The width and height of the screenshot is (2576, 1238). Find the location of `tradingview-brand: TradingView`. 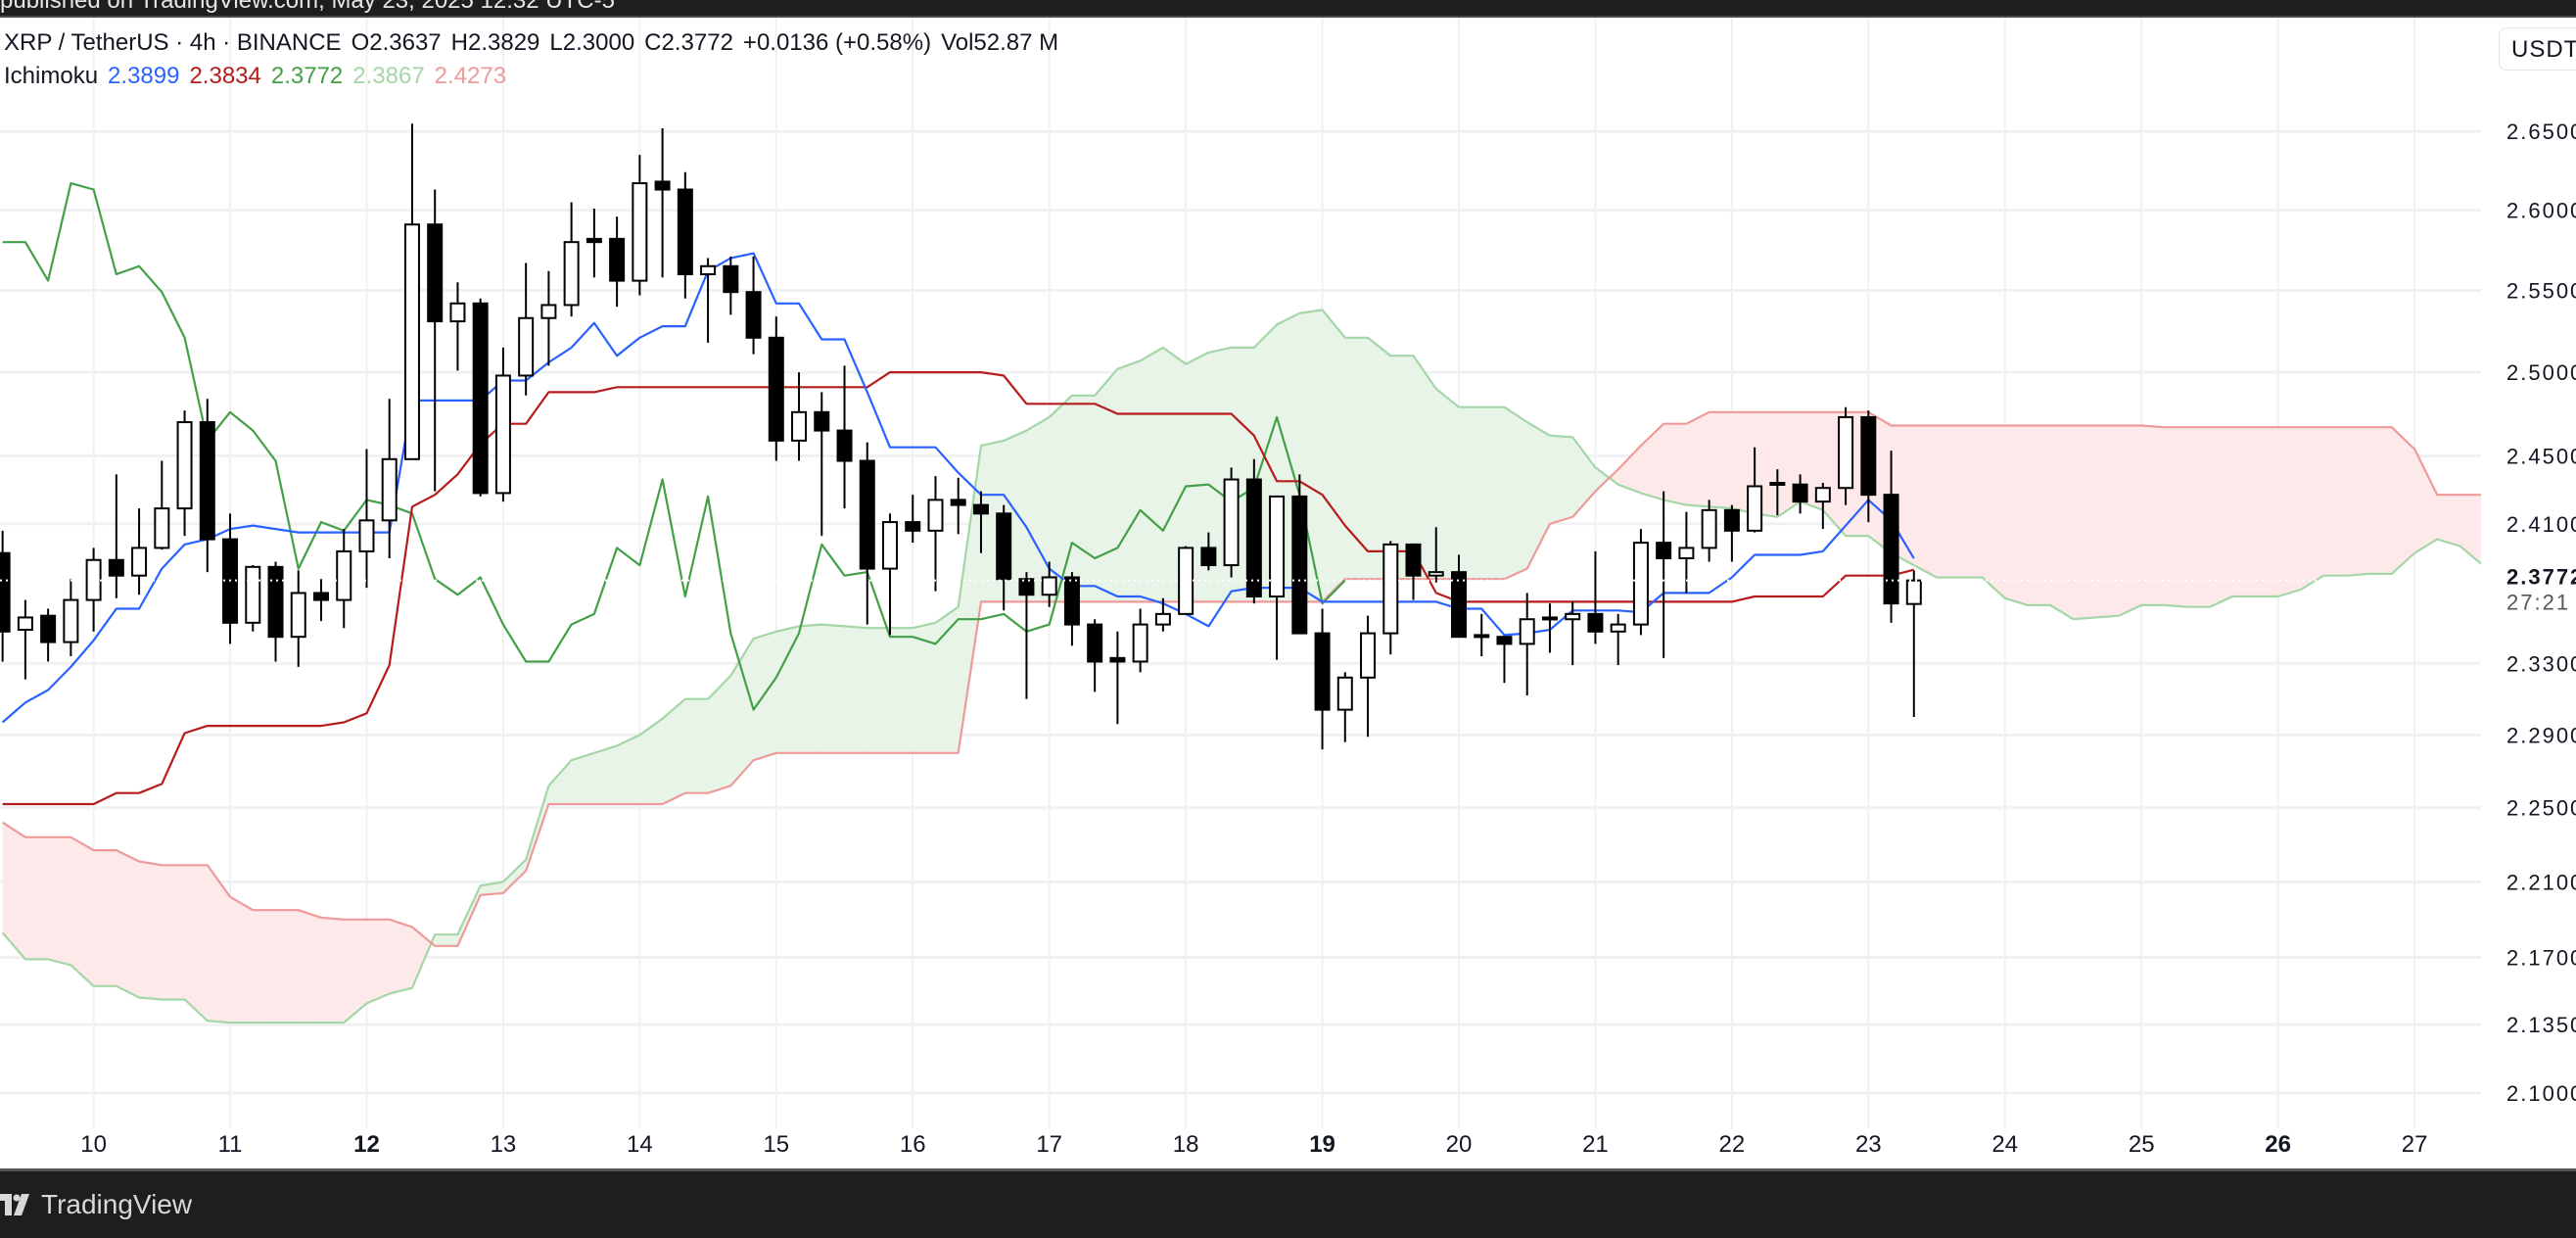

tradingview-brand: TradingView is located at coordinates (117, 1204).